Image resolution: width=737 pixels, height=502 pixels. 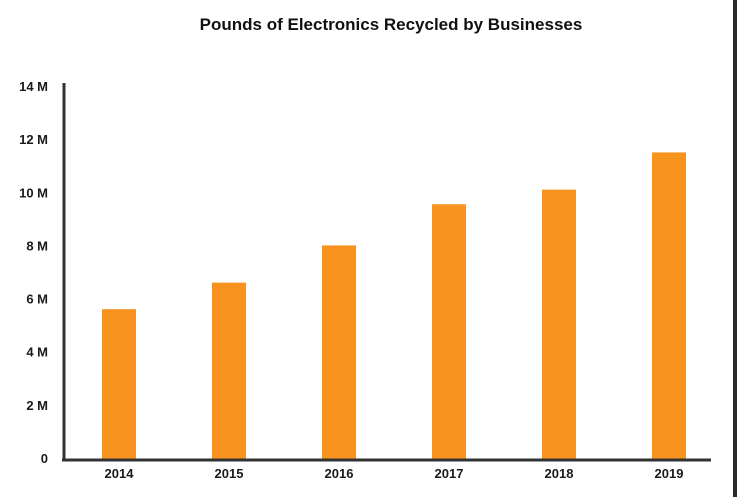 What do you see at coordinates (33, 272) in the screenshot?
I see `y-axis-ticks: 0 2 M 4 M 6 M 8 M 10 M 12 M 14 M` at bounding box center [33, 272].